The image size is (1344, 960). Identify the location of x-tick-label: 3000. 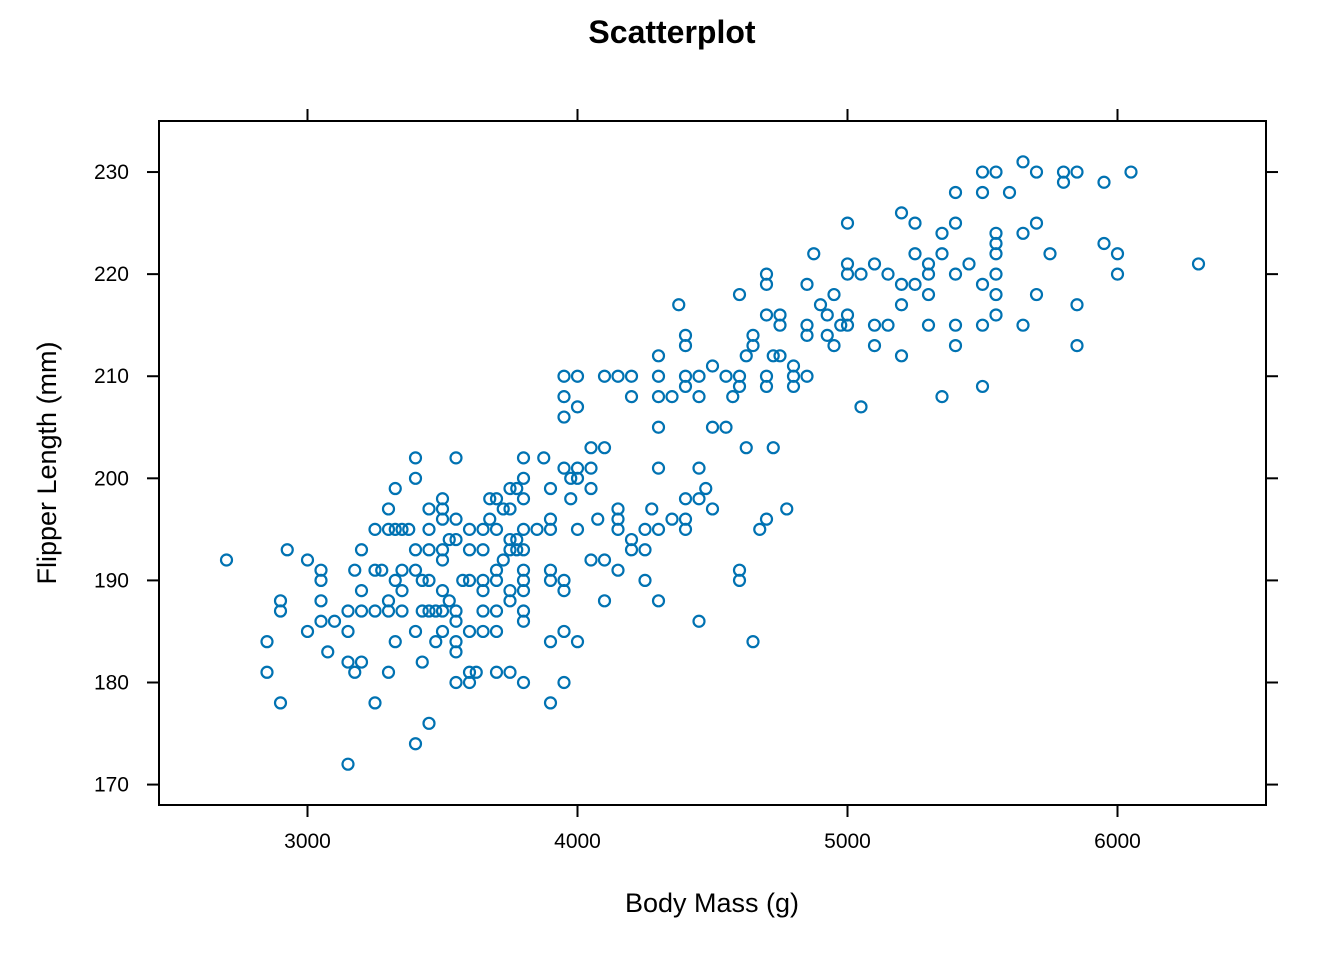
(307, 841).